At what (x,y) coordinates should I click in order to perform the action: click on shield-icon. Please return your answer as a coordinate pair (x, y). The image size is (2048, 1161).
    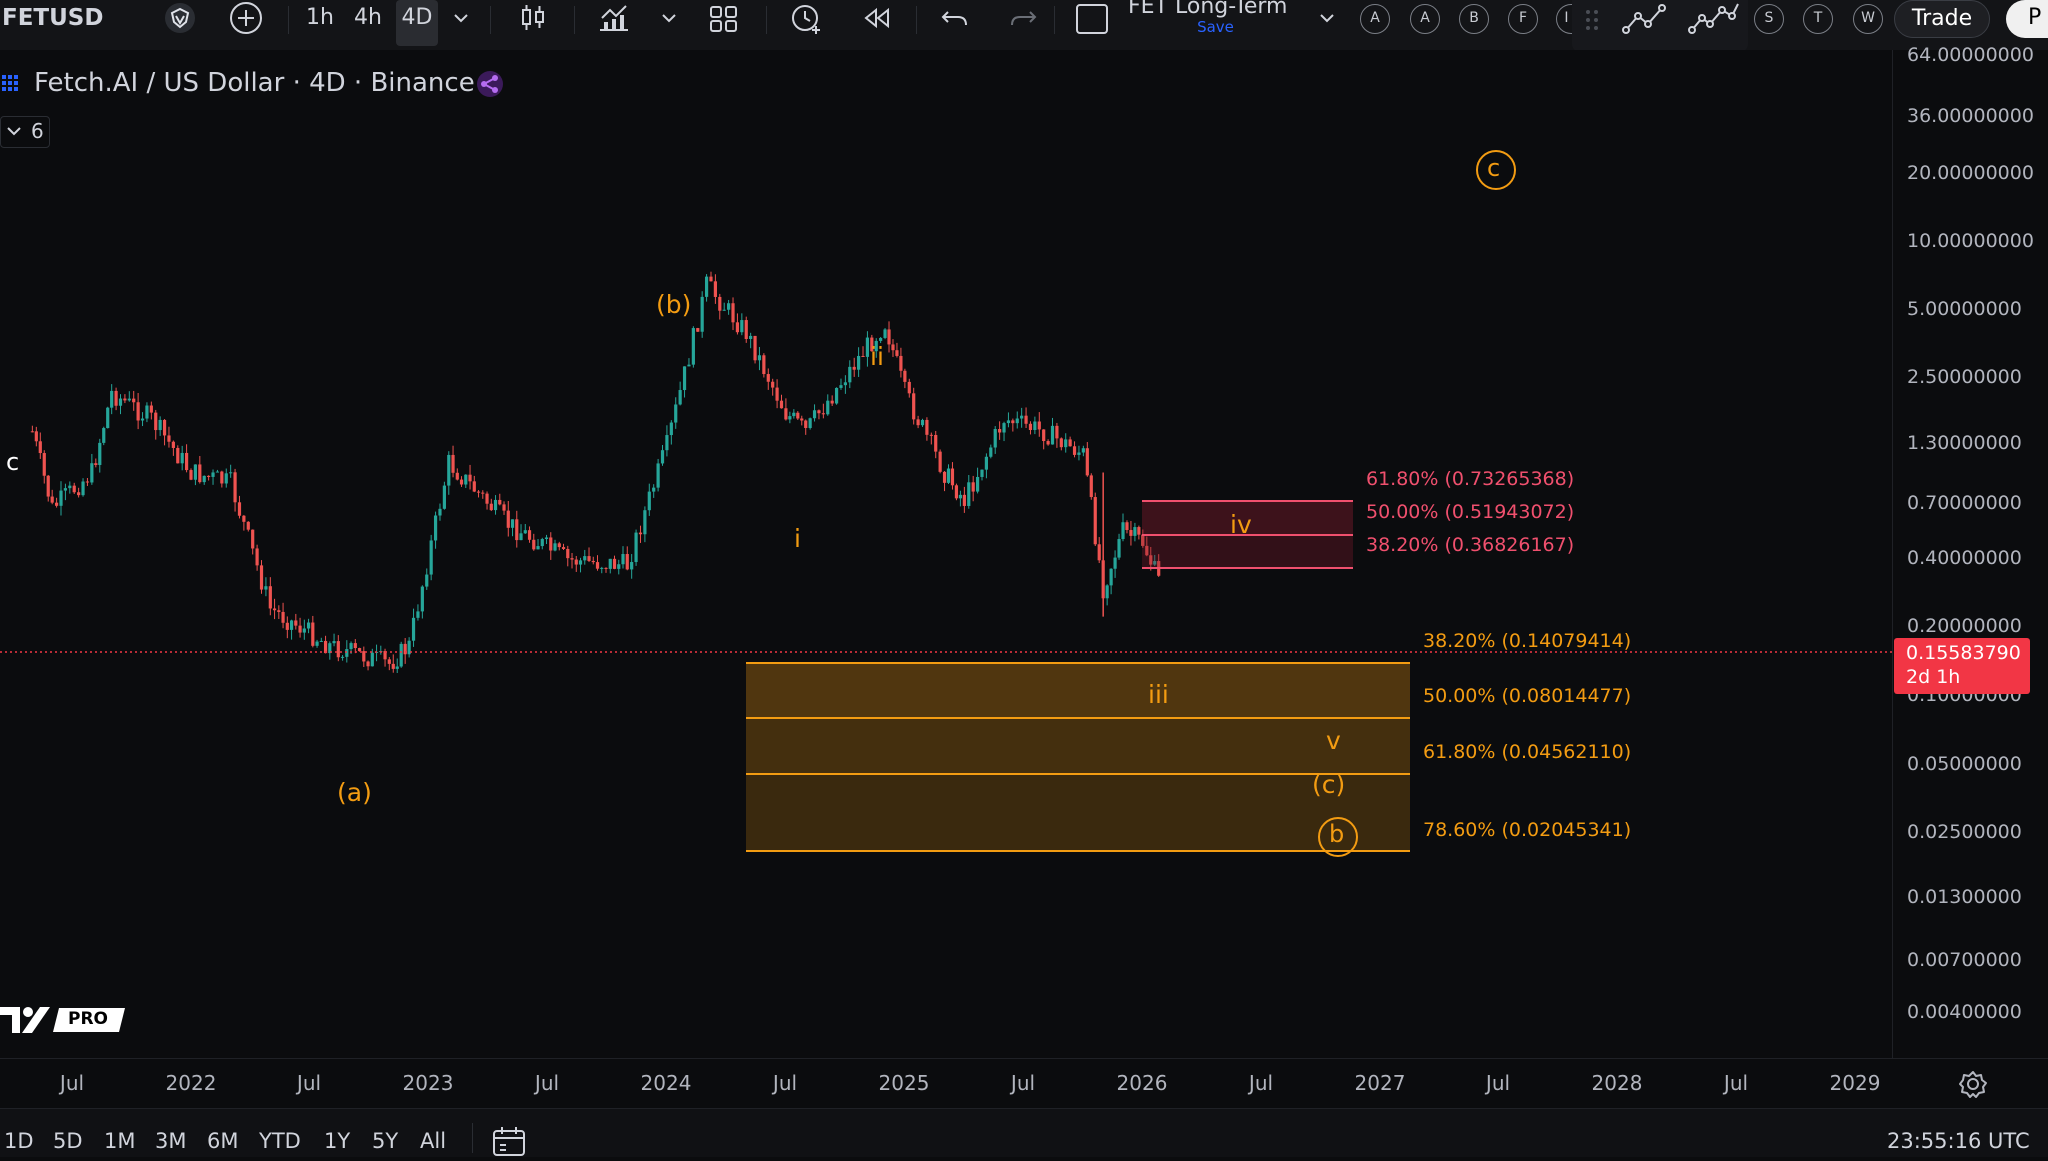
    Looking at the image, I should click on (180, 18).